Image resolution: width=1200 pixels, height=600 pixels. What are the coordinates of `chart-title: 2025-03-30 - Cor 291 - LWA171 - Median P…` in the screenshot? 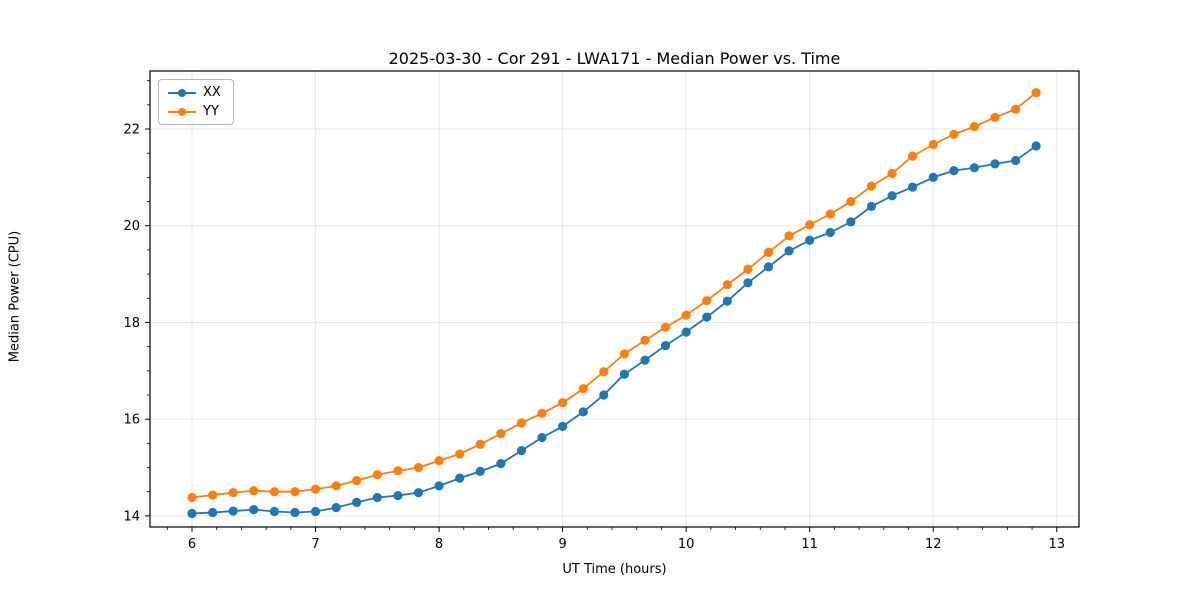 It's located at (614, 58).